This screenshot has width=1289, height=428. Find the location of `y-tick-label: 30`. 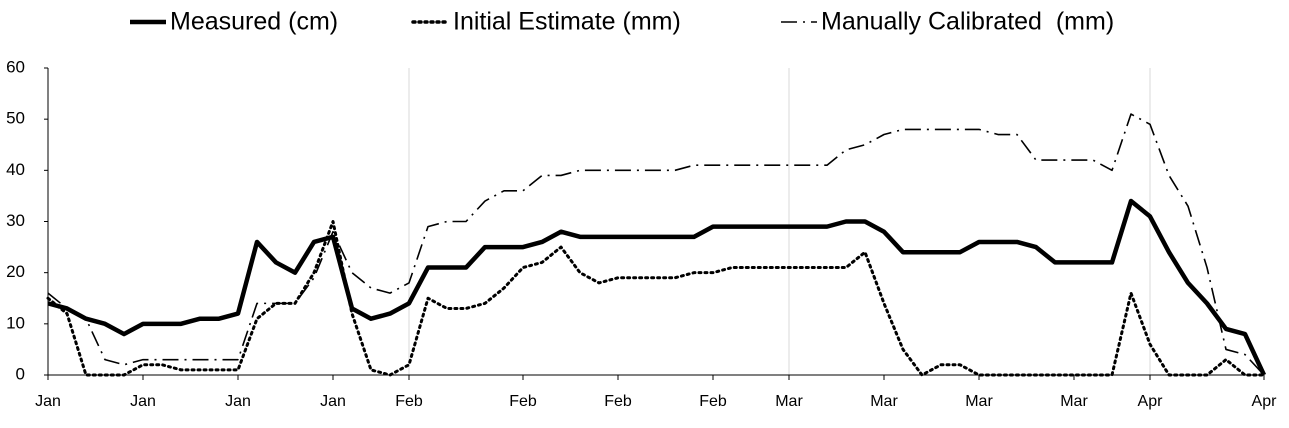

y-tick-label: 30 is located at coordinates (15, 220).